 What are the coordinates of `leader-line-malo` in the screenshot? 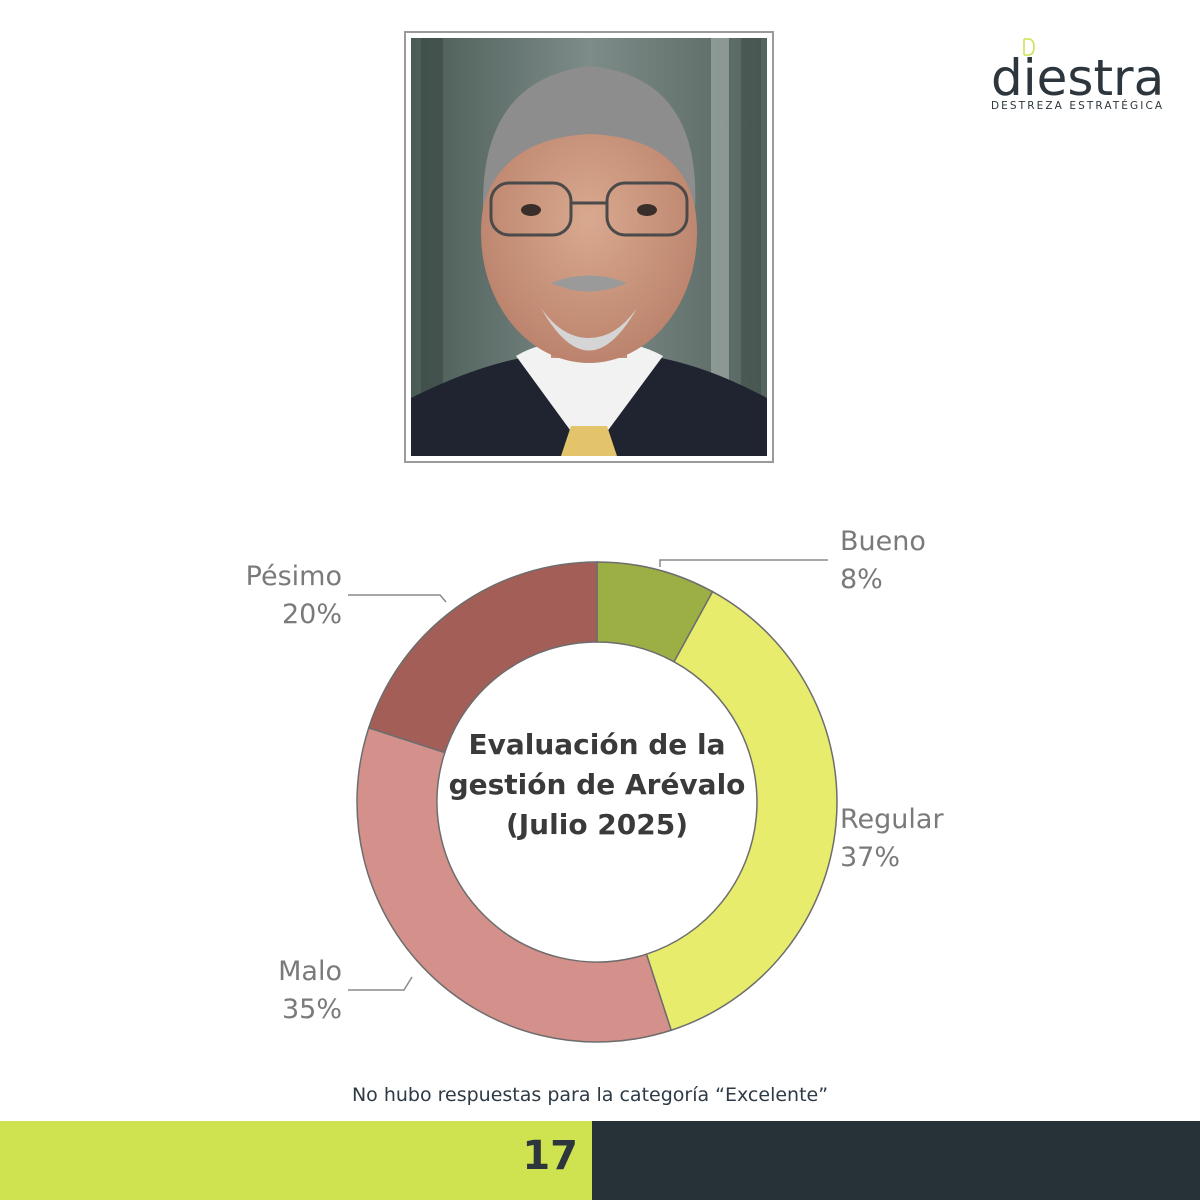 It's located at (380, 983).